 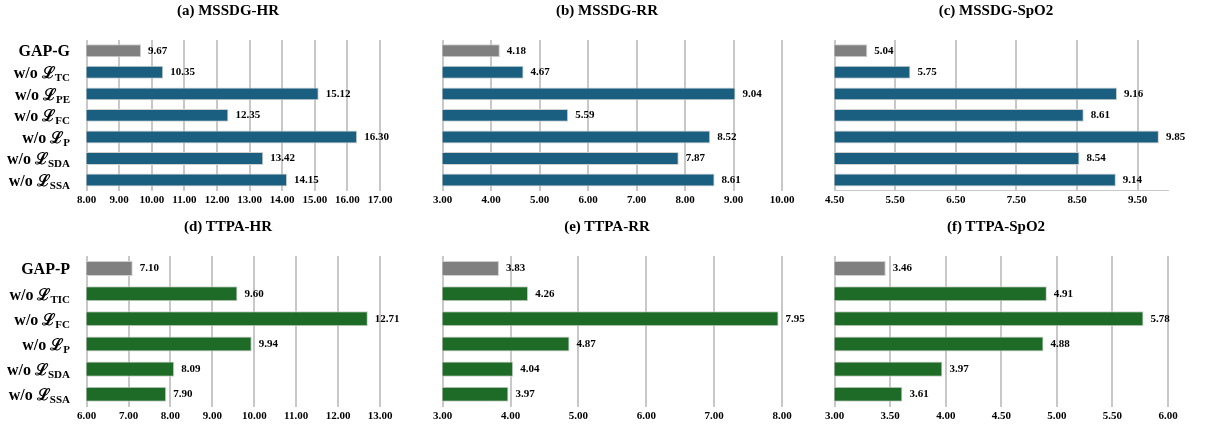 What do you see at coordinates (183, 393) in the screenshot?
I see `data-label: 7.90` at bounding box center [183, 393].